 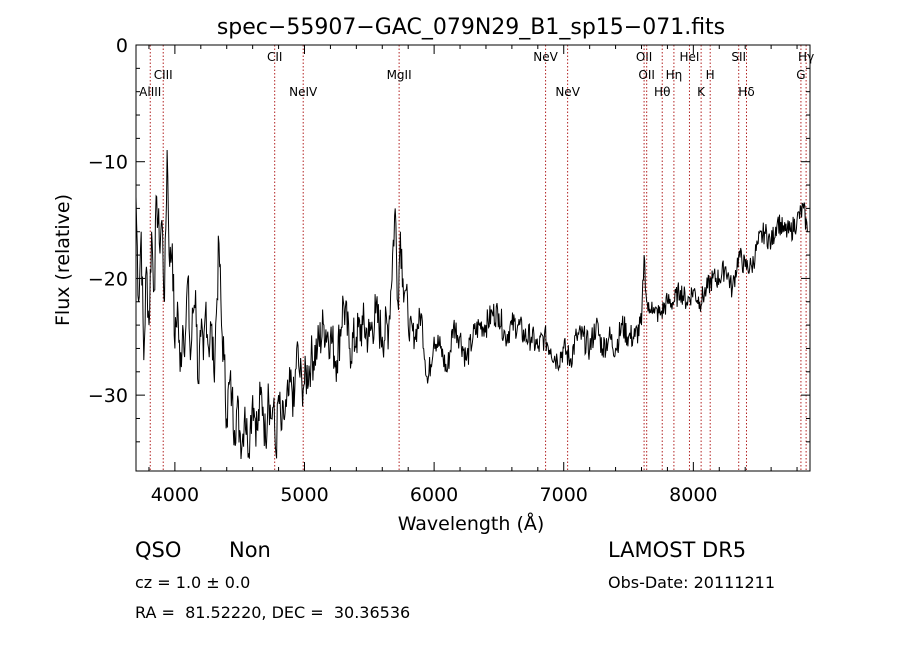 What do you see at coordinates (701, 92) in the screenshot?
I see `line-marker-label: K` at bounding box center [701, 92].